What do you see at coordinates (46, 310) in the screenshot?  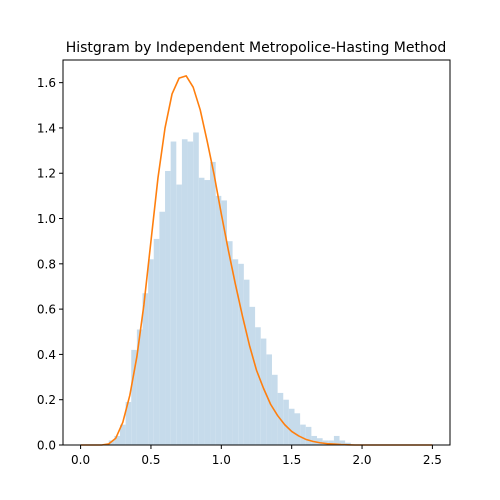 I see `y-tick-label: 0.6` at bounding box center [46, 310].